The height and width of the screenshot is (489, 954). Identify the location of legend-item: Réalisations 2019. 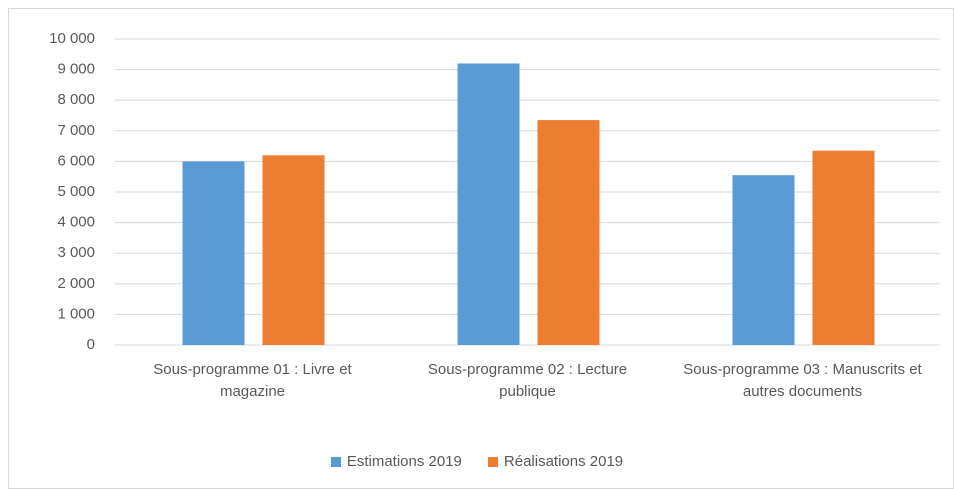
(555, 461).